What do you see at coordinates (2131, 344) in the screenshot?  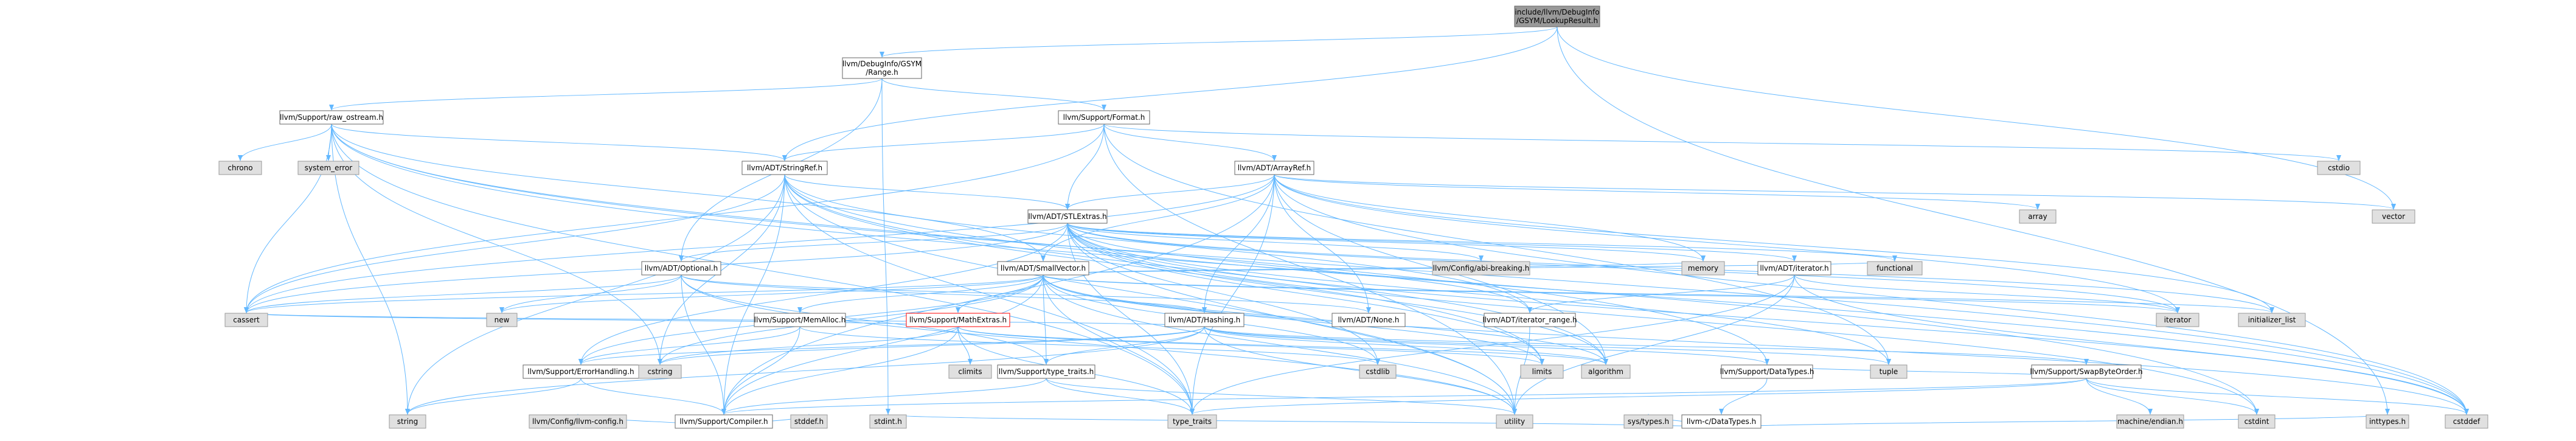 I see `edge-iterator-to-cstddef` at bounding box center [2131, 344].